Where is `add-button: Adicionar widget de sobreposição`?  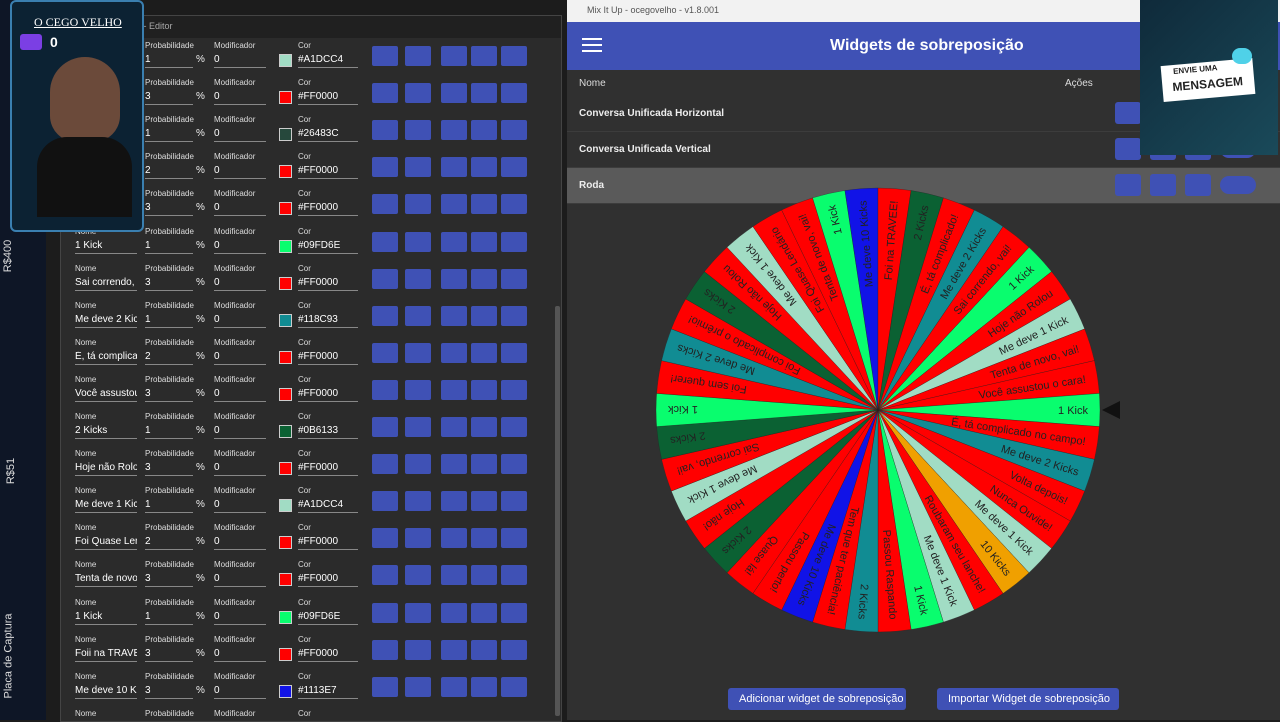 add-button: Adicionar widget de sobreposição is located at coordinates (817, 699).